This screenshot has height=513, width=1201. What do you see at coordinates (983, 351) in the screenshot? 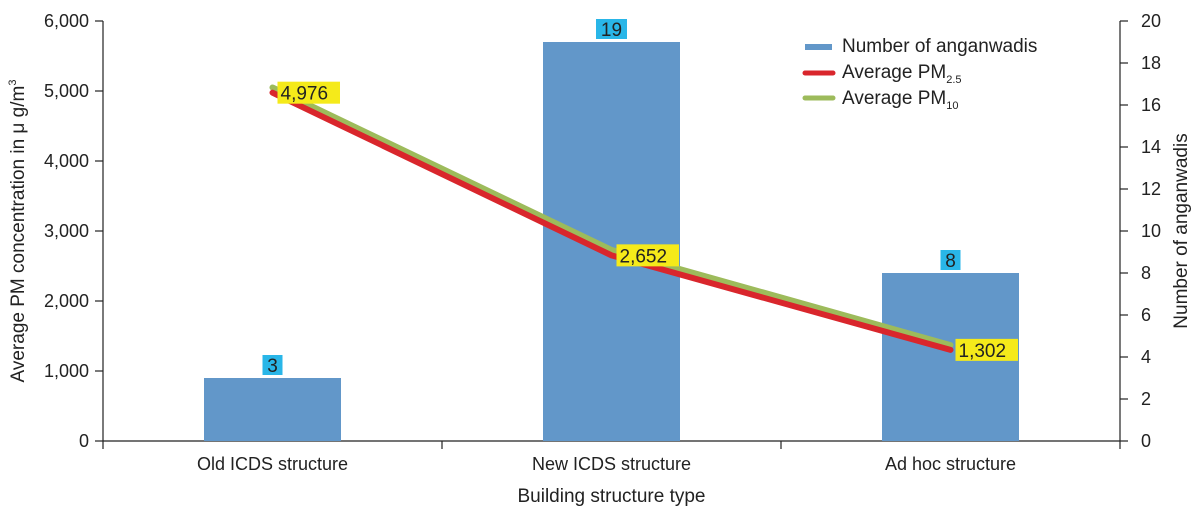
I see `line-value-label: 1,302` at bounding box center [983, 351].